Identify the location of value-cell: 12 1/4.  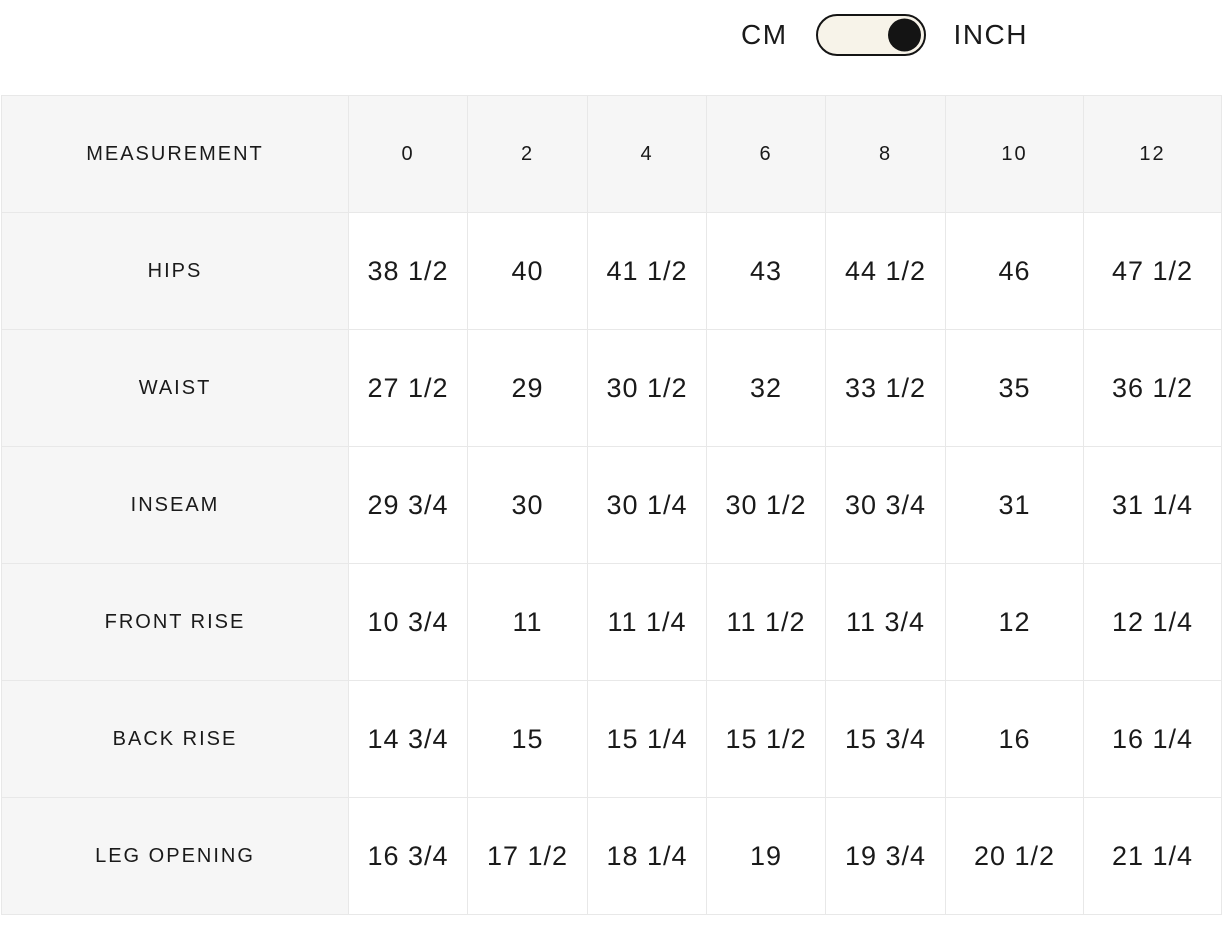
(1152, 622).